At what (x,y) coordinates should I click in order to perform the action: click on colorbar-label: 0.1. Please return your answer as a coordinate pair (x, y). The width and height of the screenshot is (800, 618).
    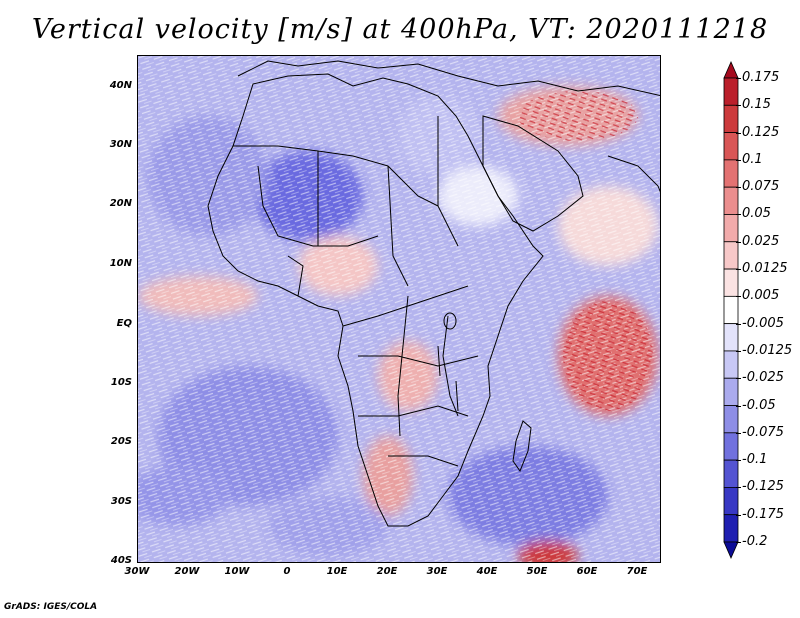
    Looking at the image, I should click on (752, 159).